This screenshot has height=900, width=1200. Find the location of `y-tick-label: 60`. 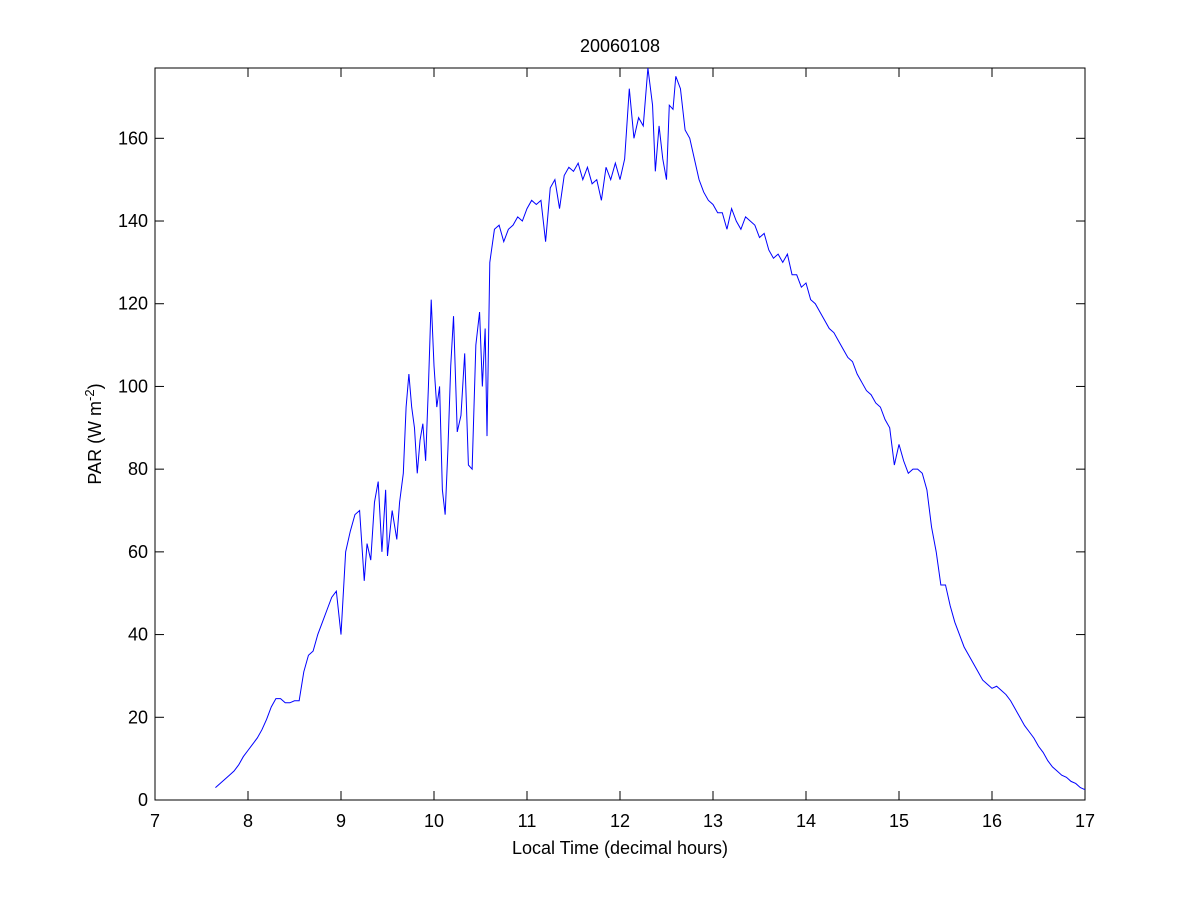

y-tick-label: 60 is located at coordinates (138, 552).